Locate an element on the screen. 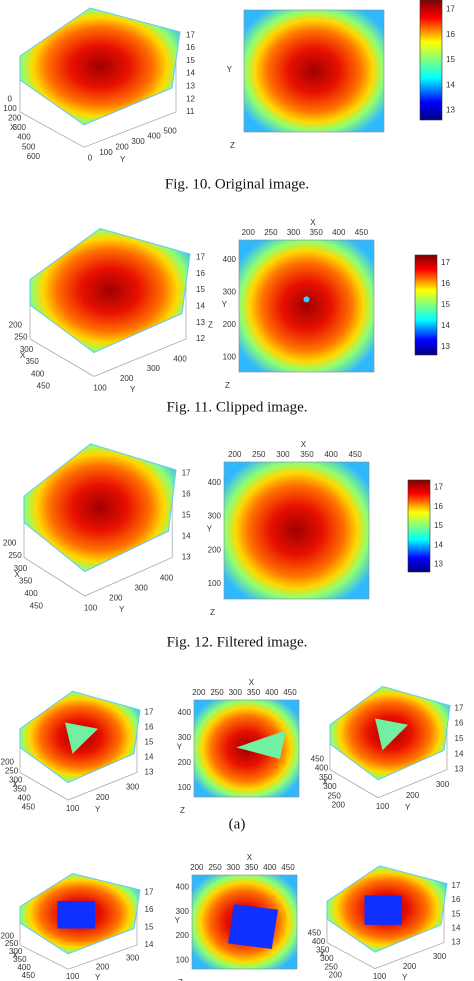  z-tick-label: 12 is located at coordinates (200, 338).